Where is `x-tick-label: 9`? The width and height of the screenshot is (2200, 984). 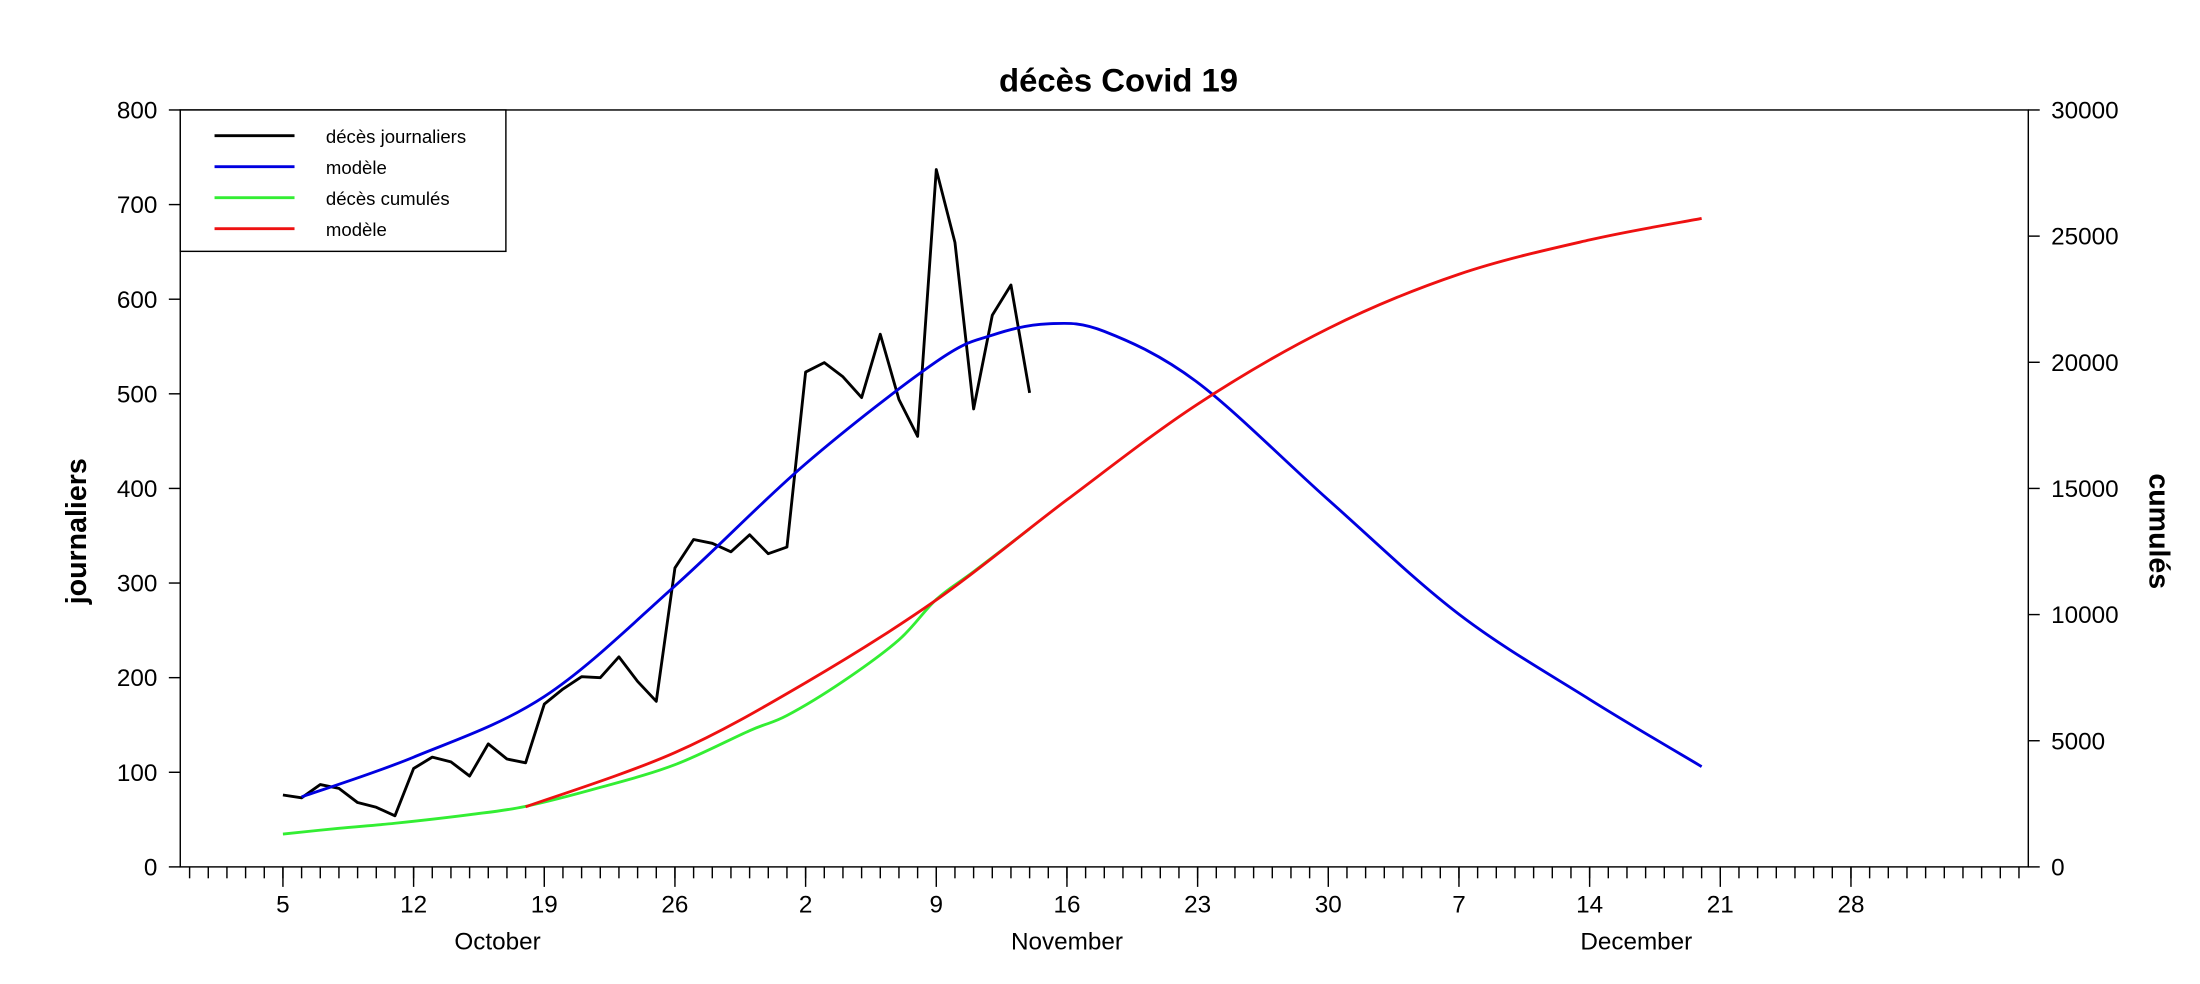
x-tick-label: 9 is located at coordinates (937, 905).